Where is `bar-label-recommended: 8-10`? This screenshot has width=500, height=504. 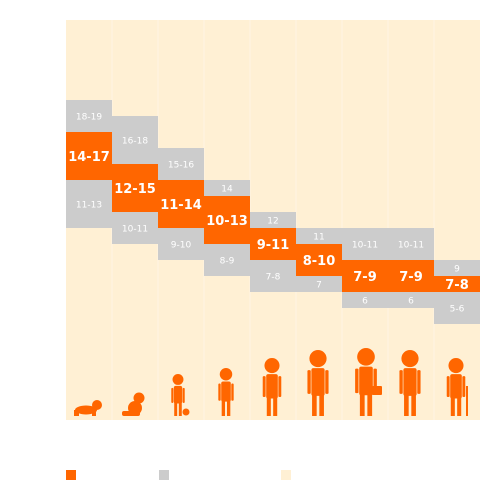 bar-label-recommended: 8-10 is located at coordinates (319, 261).